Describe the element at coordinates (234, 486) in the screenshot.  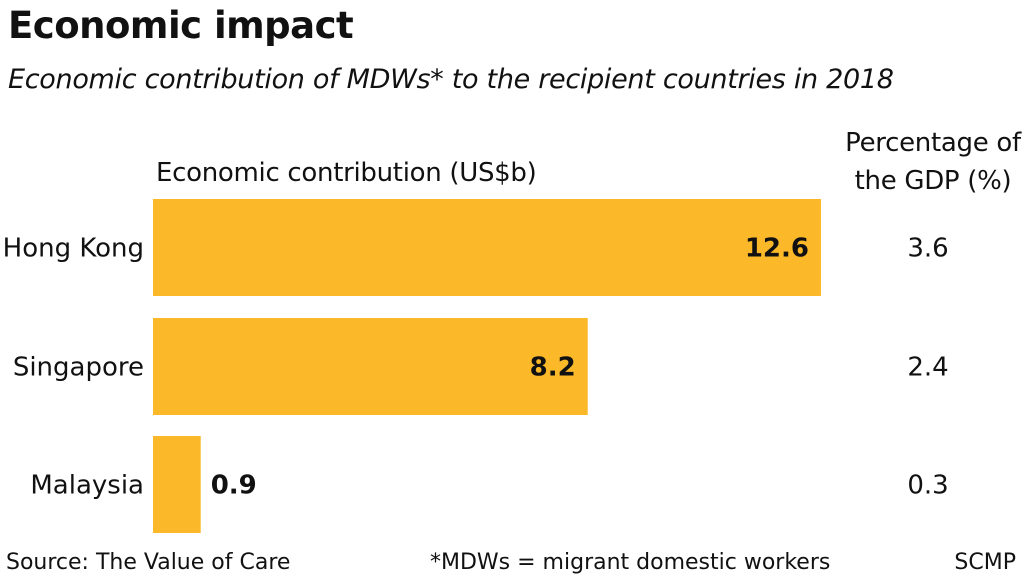
I see `value-label-malaysia: 0.9` at that location.